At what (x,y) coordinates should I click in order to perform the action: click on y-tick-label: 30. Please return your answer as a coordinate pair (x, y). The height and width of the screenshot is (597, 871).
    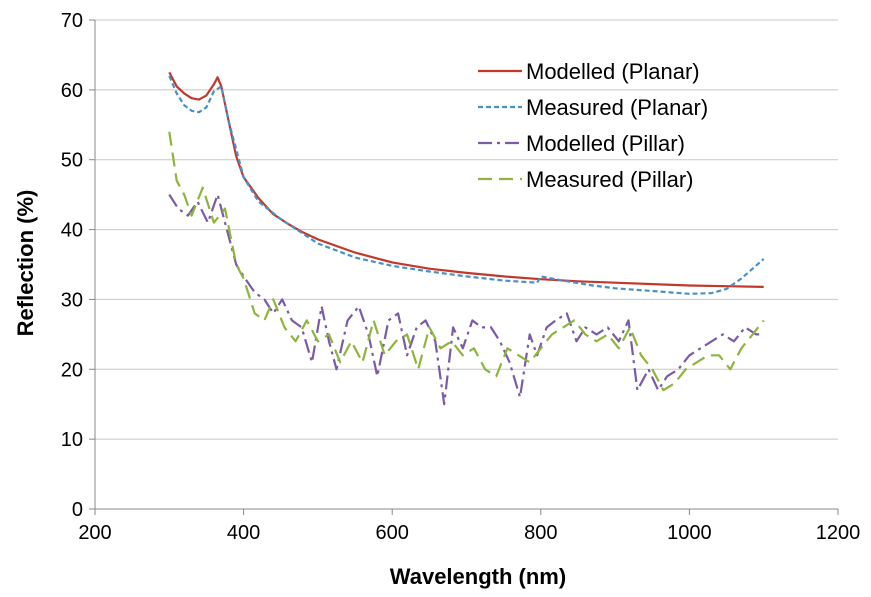
    Looking at the image, I should click on (72, 300).